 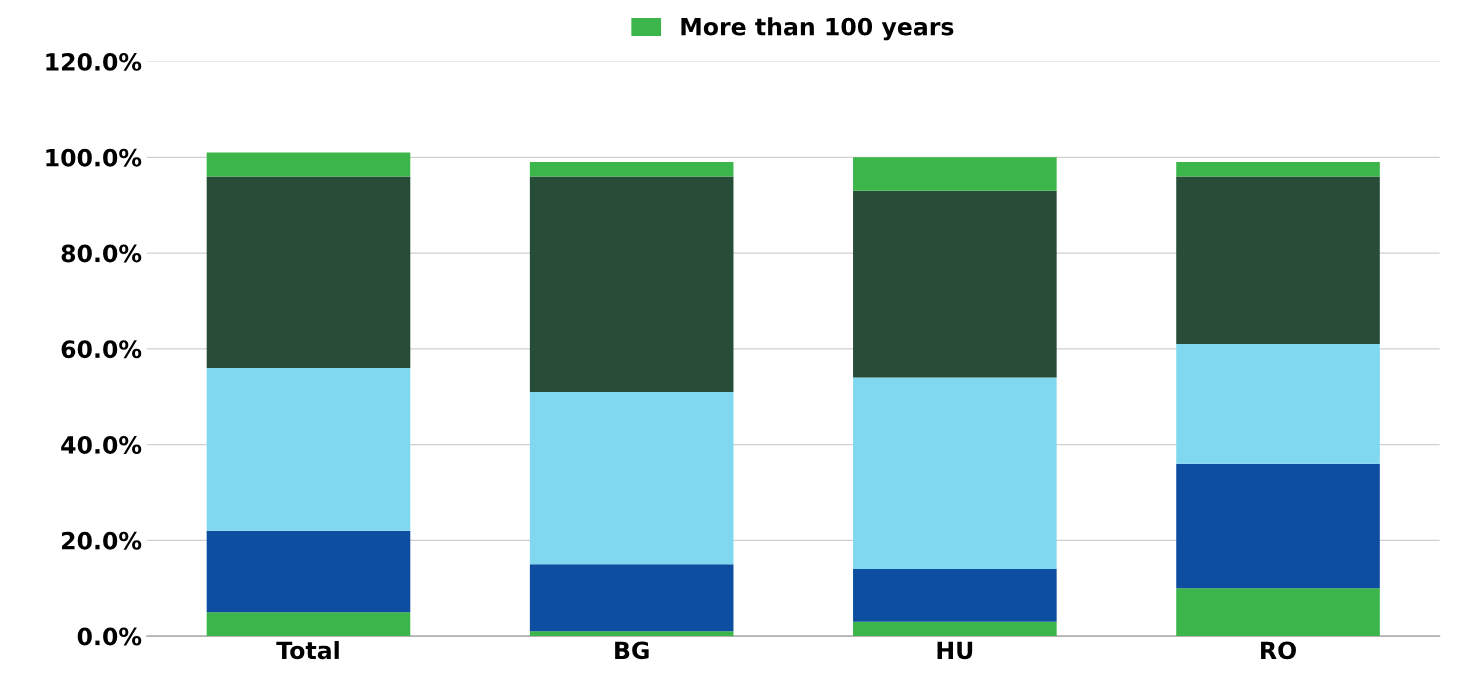 I want to click on x-tick-label: Total, so click(x=307, y=650).